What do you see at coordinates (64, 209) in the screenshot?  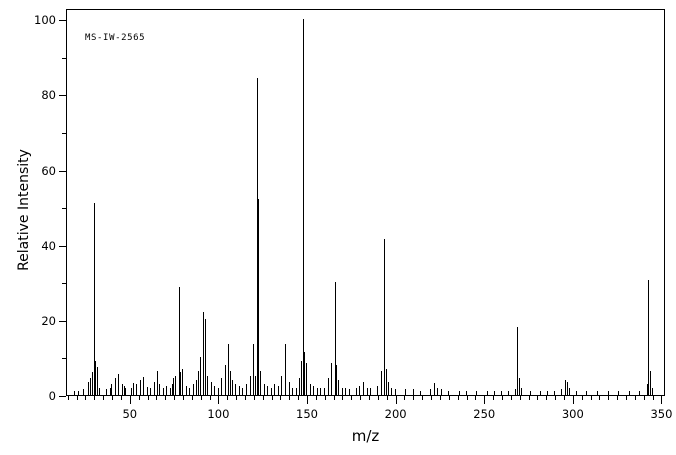 I see `y-tick-minor` at bounding box center [64, 209].